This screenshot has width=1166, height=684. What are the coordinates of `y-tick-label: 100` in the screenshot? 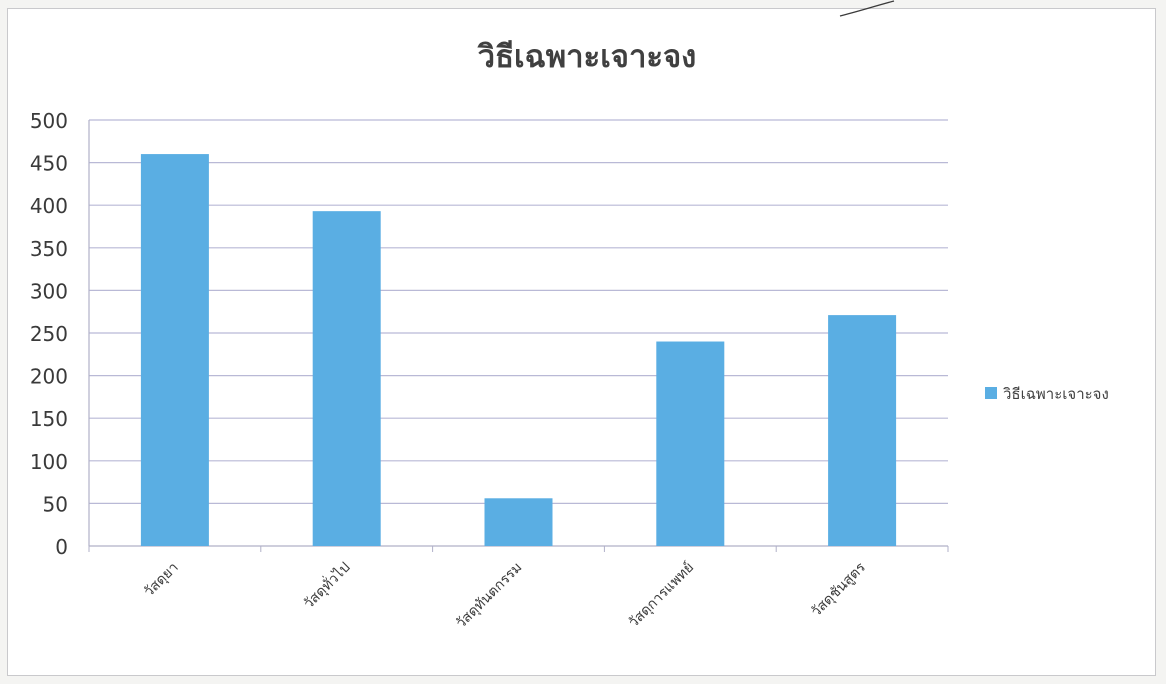 It's located at (49, 462).